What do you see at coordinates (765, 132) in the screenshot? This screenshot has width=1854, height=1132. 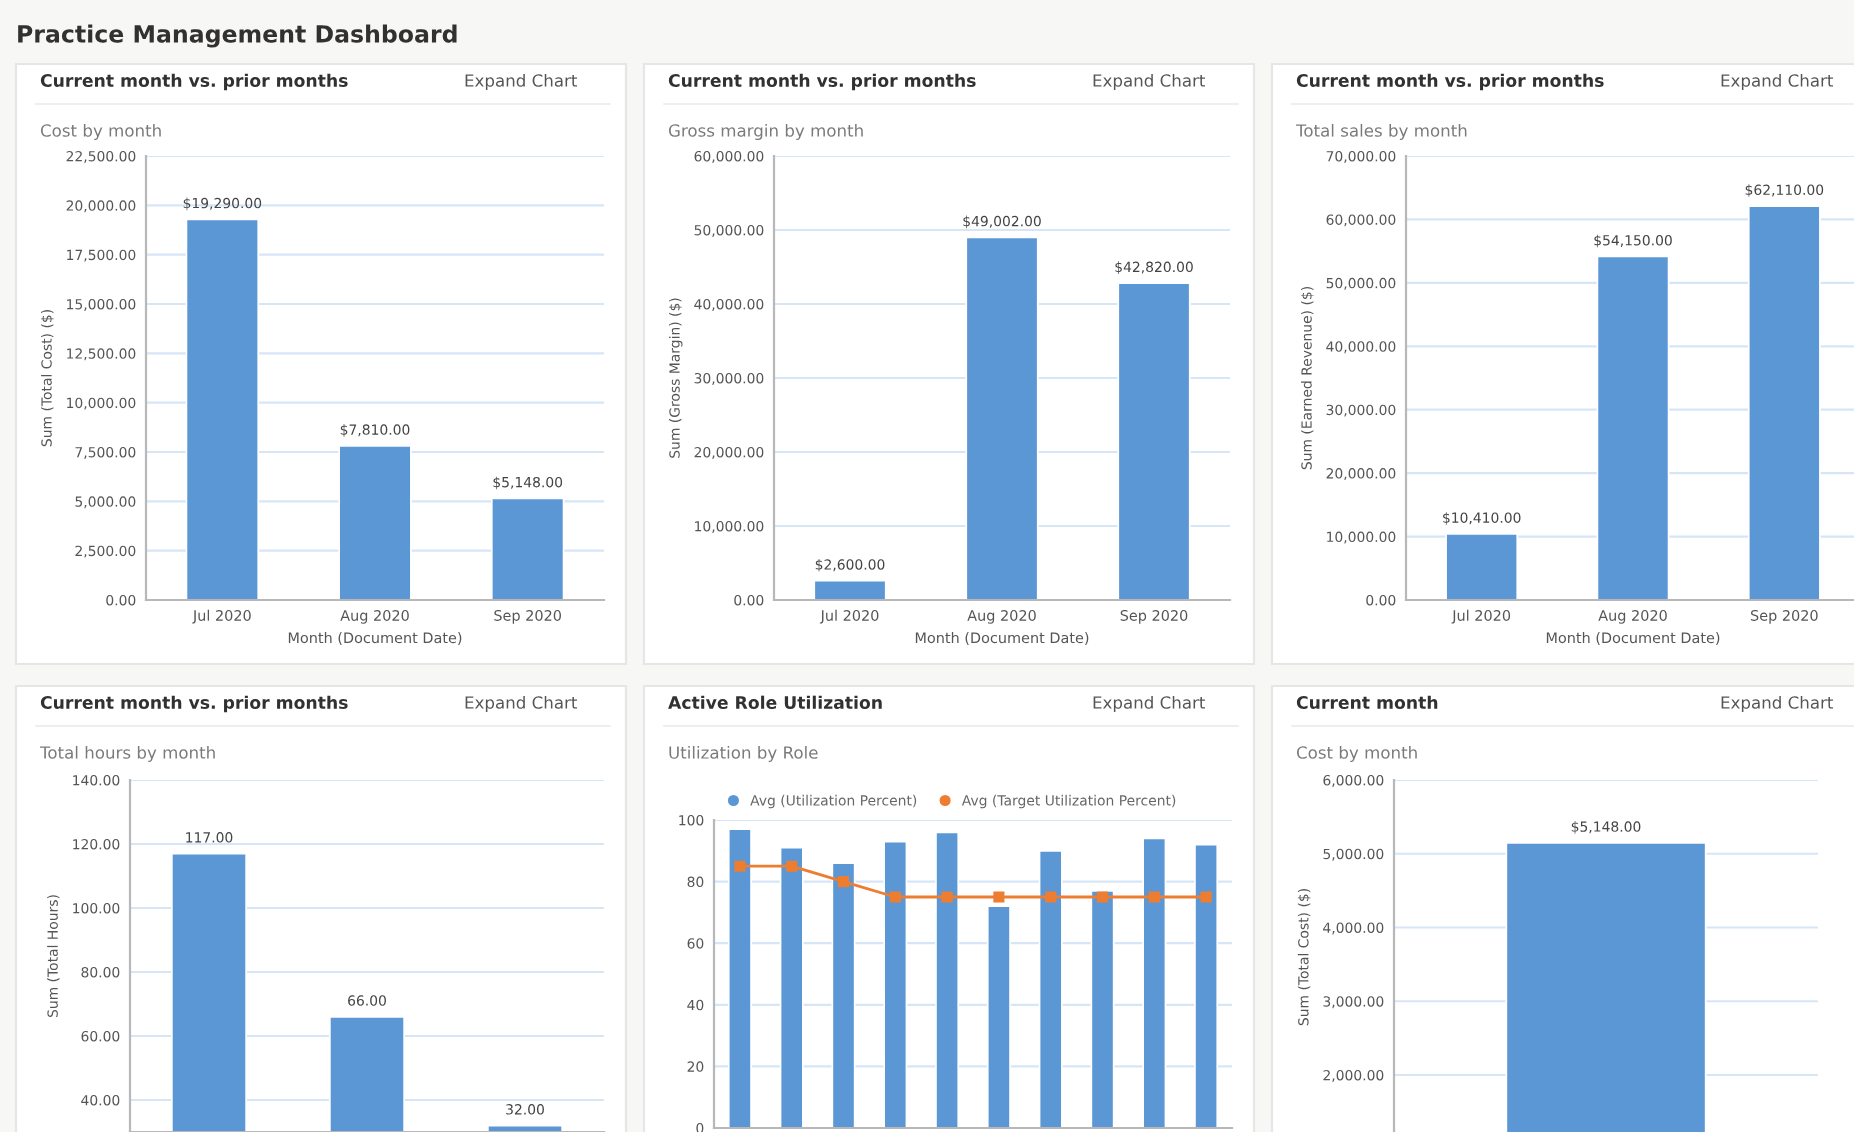 I see `chart-subtitle: Gross margin by month` at bounding box center [765, 132].